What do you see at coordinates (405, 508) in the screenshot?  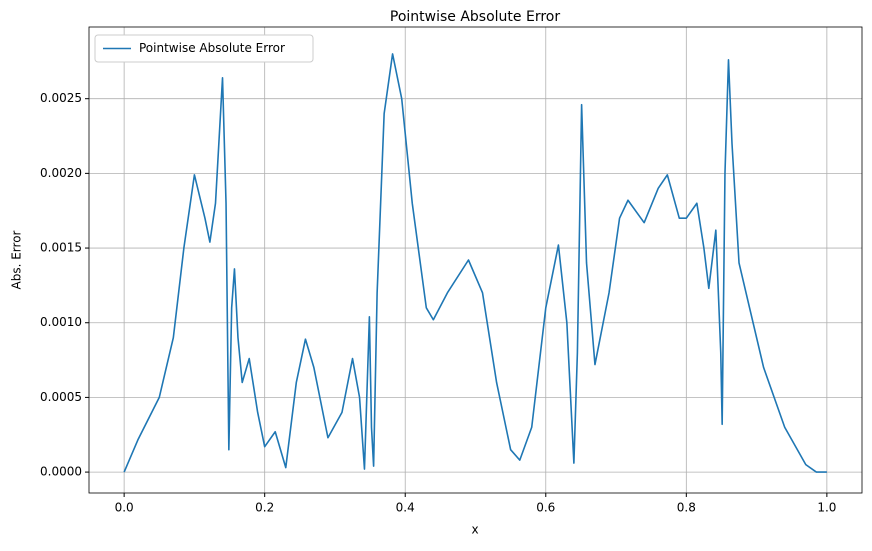 I see `x-tick-label: 0.4` at bounding box center [405, 508].